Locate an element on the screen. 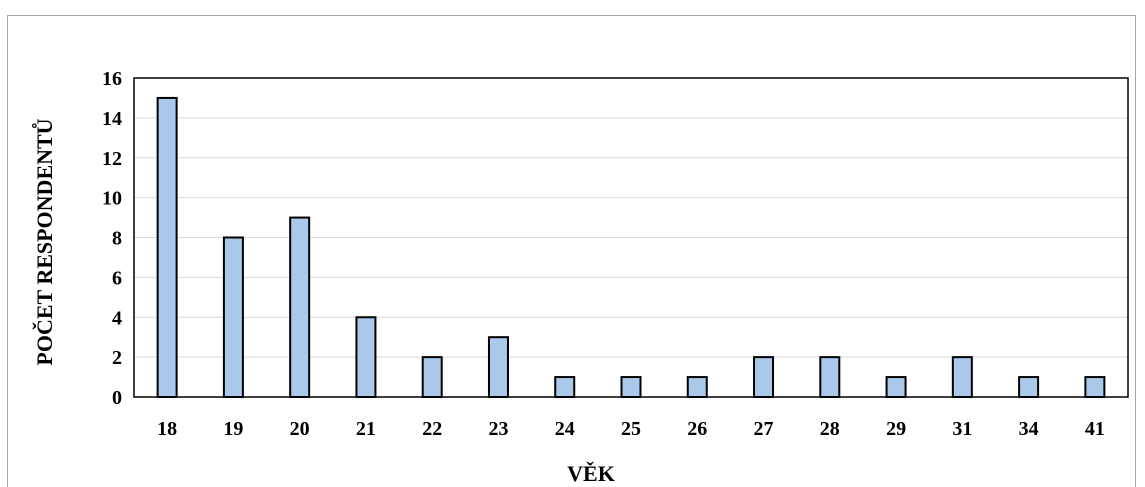  y-tick-label: 14 is located at coordinates (112, 119).